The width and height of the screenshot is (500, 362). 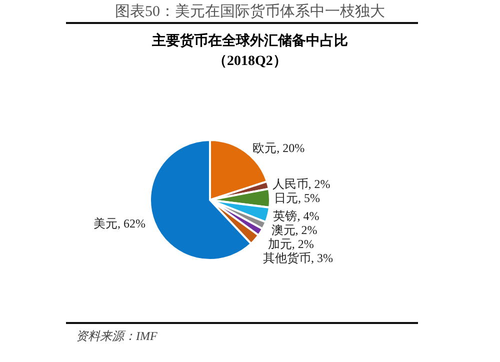 I want to click on slice-label: 人民币, 2%, so click(x=301, y=184).